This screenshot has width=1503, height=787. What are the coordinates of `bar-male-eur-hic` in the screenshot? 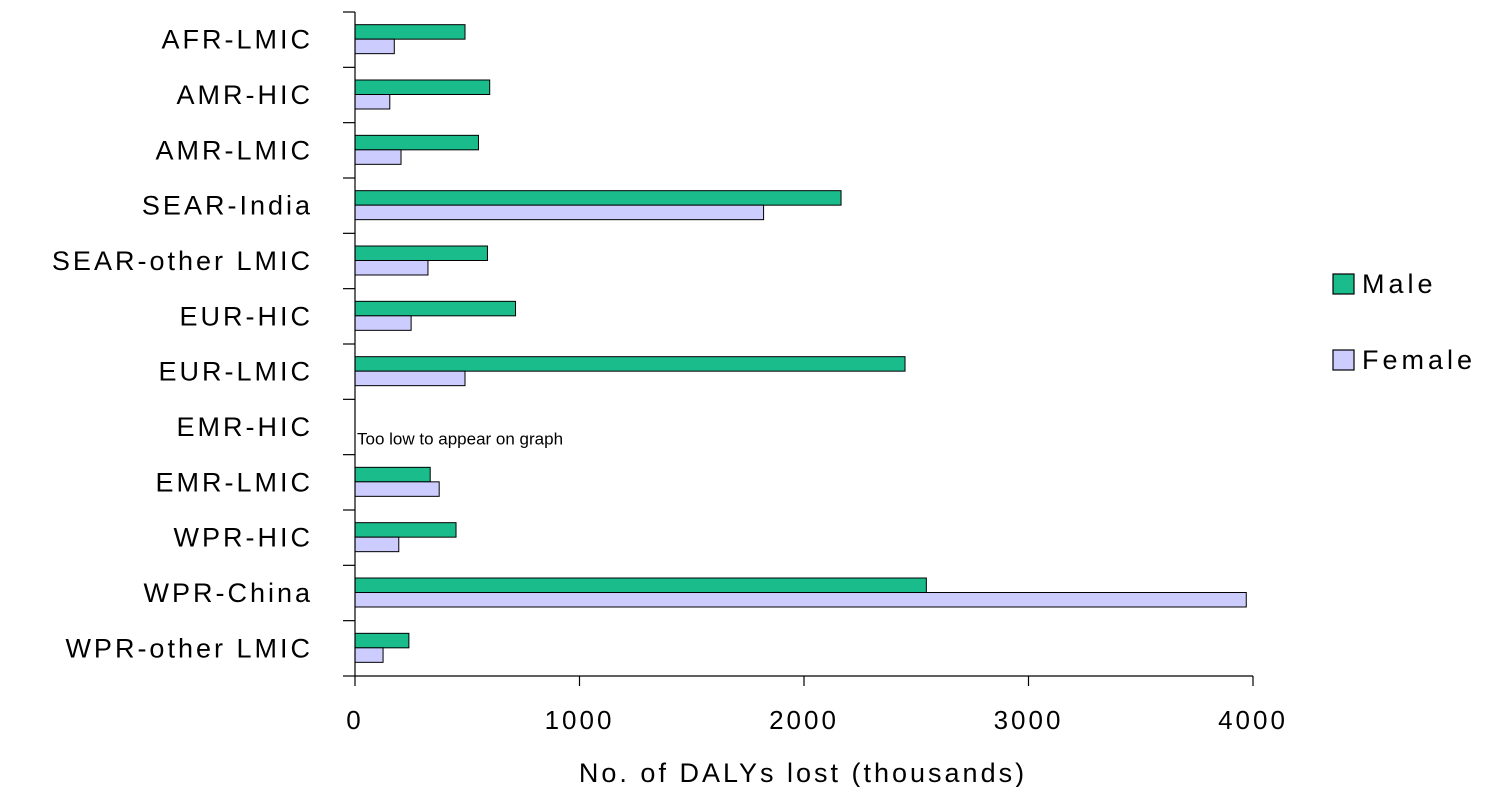 It's located at (435, 308).